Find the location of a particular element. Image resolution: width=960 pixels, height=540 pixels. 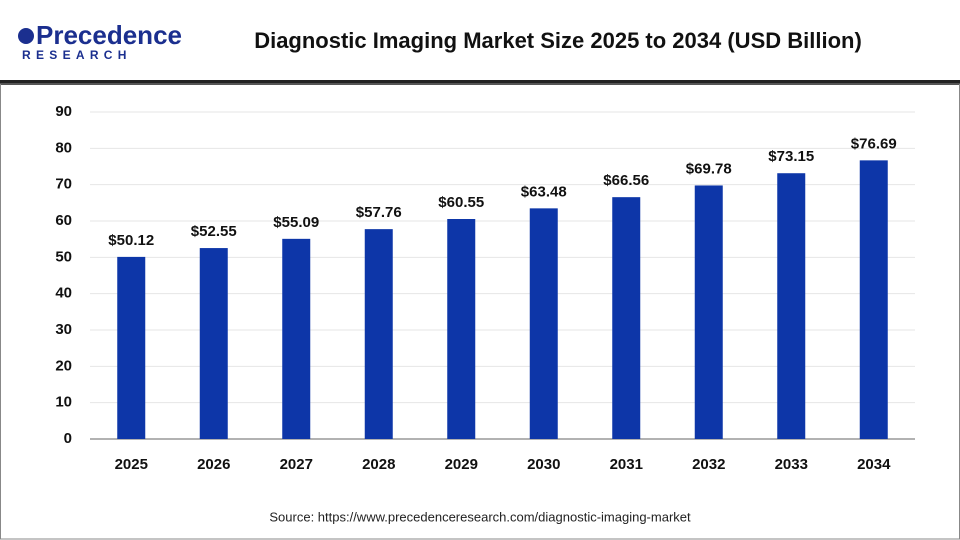

y-tick-label: 70 is located at coordinates (63, 184).